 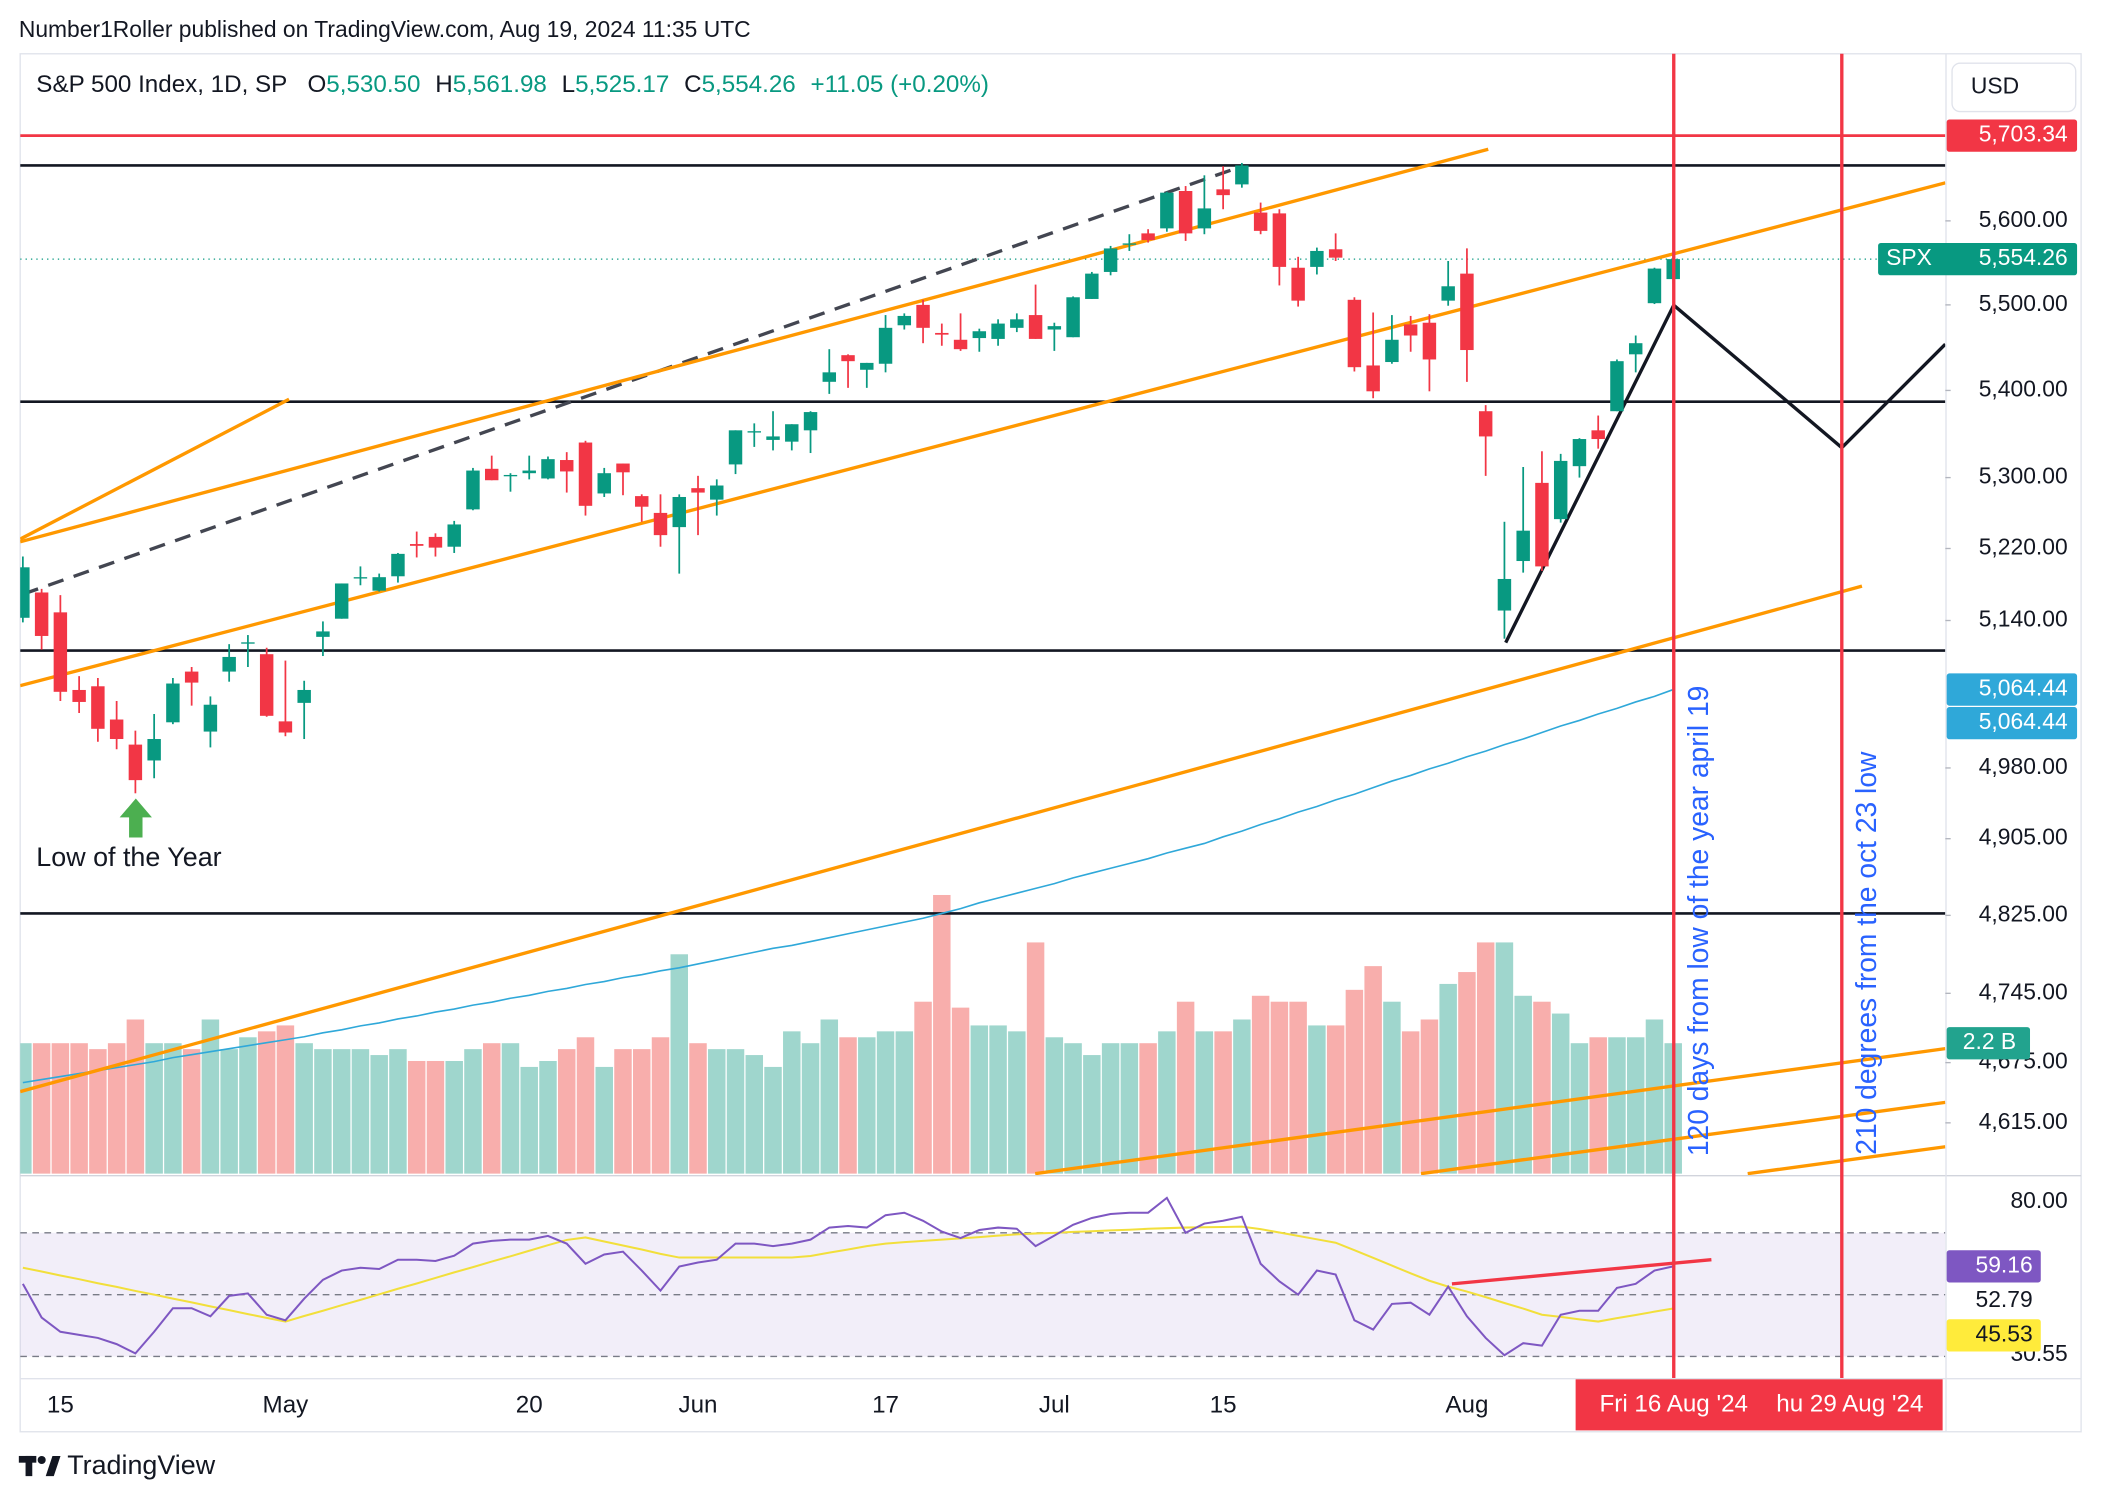 What do you see at coordinates (2004, 1299) in the screenshot?
I see `rsi-tag-label: 52.79` at bounding box center [2004, 1299].